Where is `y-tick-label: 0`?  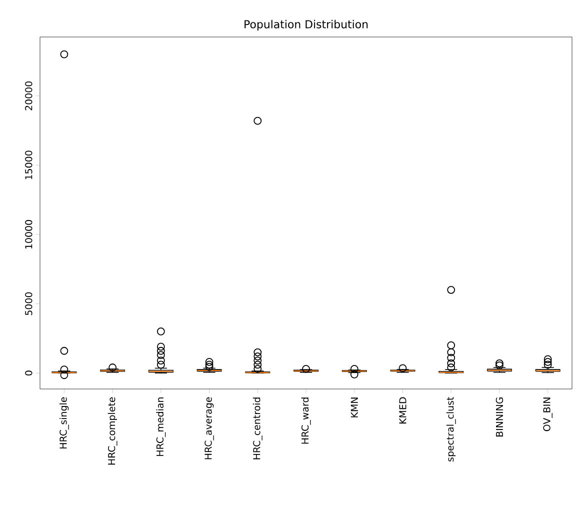 y-tick-label: 0 is located at coordinates (28, 373).